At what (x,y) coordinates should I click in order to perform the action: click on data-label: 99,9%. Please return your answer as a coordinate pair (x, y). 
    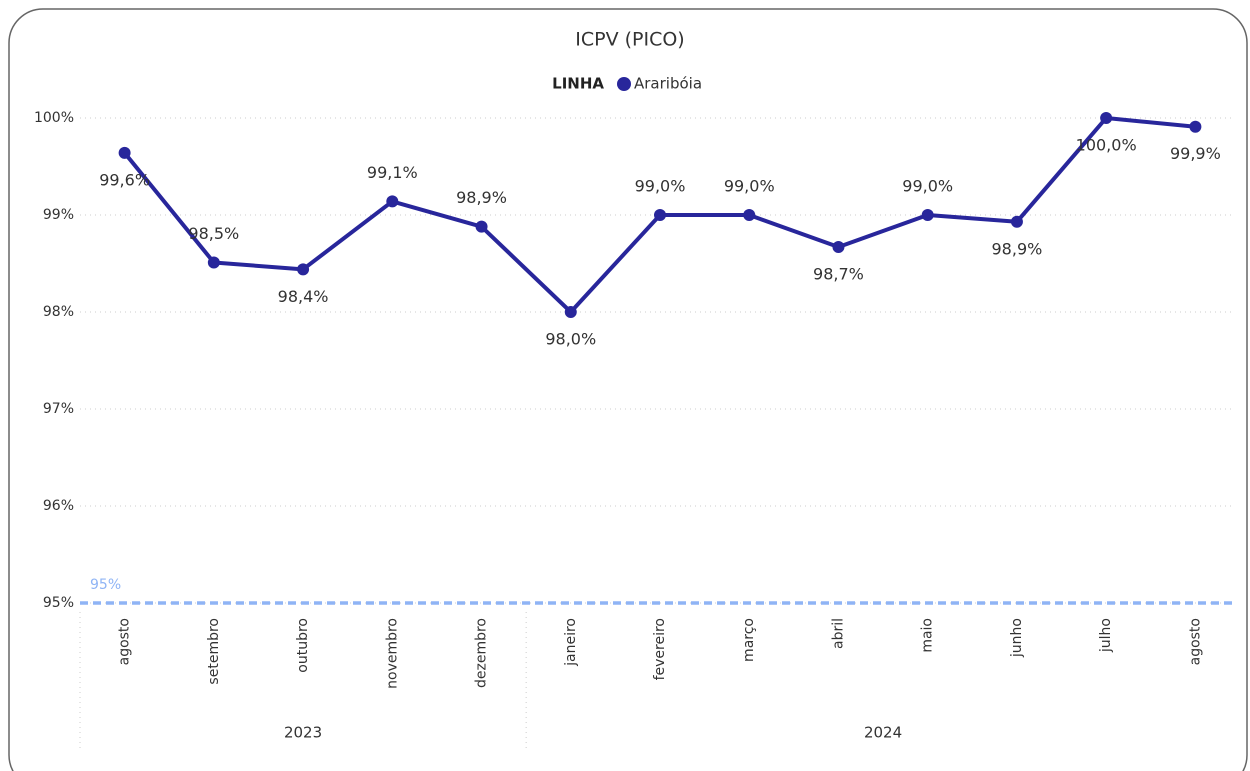
    Looking at the image, I should click on (1195, 153).